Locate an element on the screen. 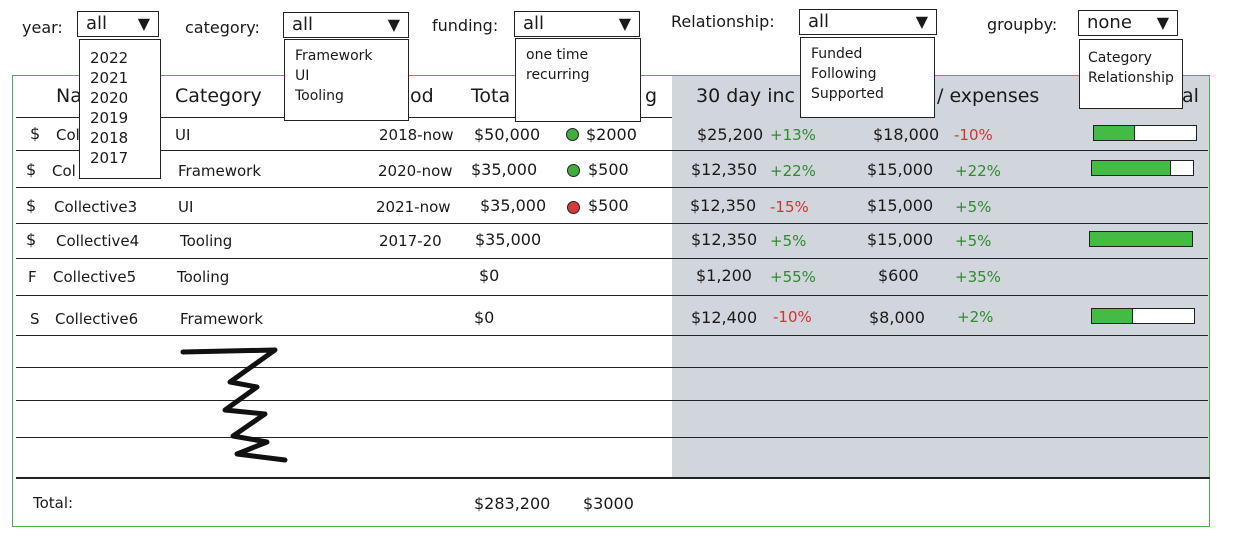 The height and width of the screenshot is (536, 1256). category-dropdown-menu: Framework UI Tooling is located at coordinates (346, 80).